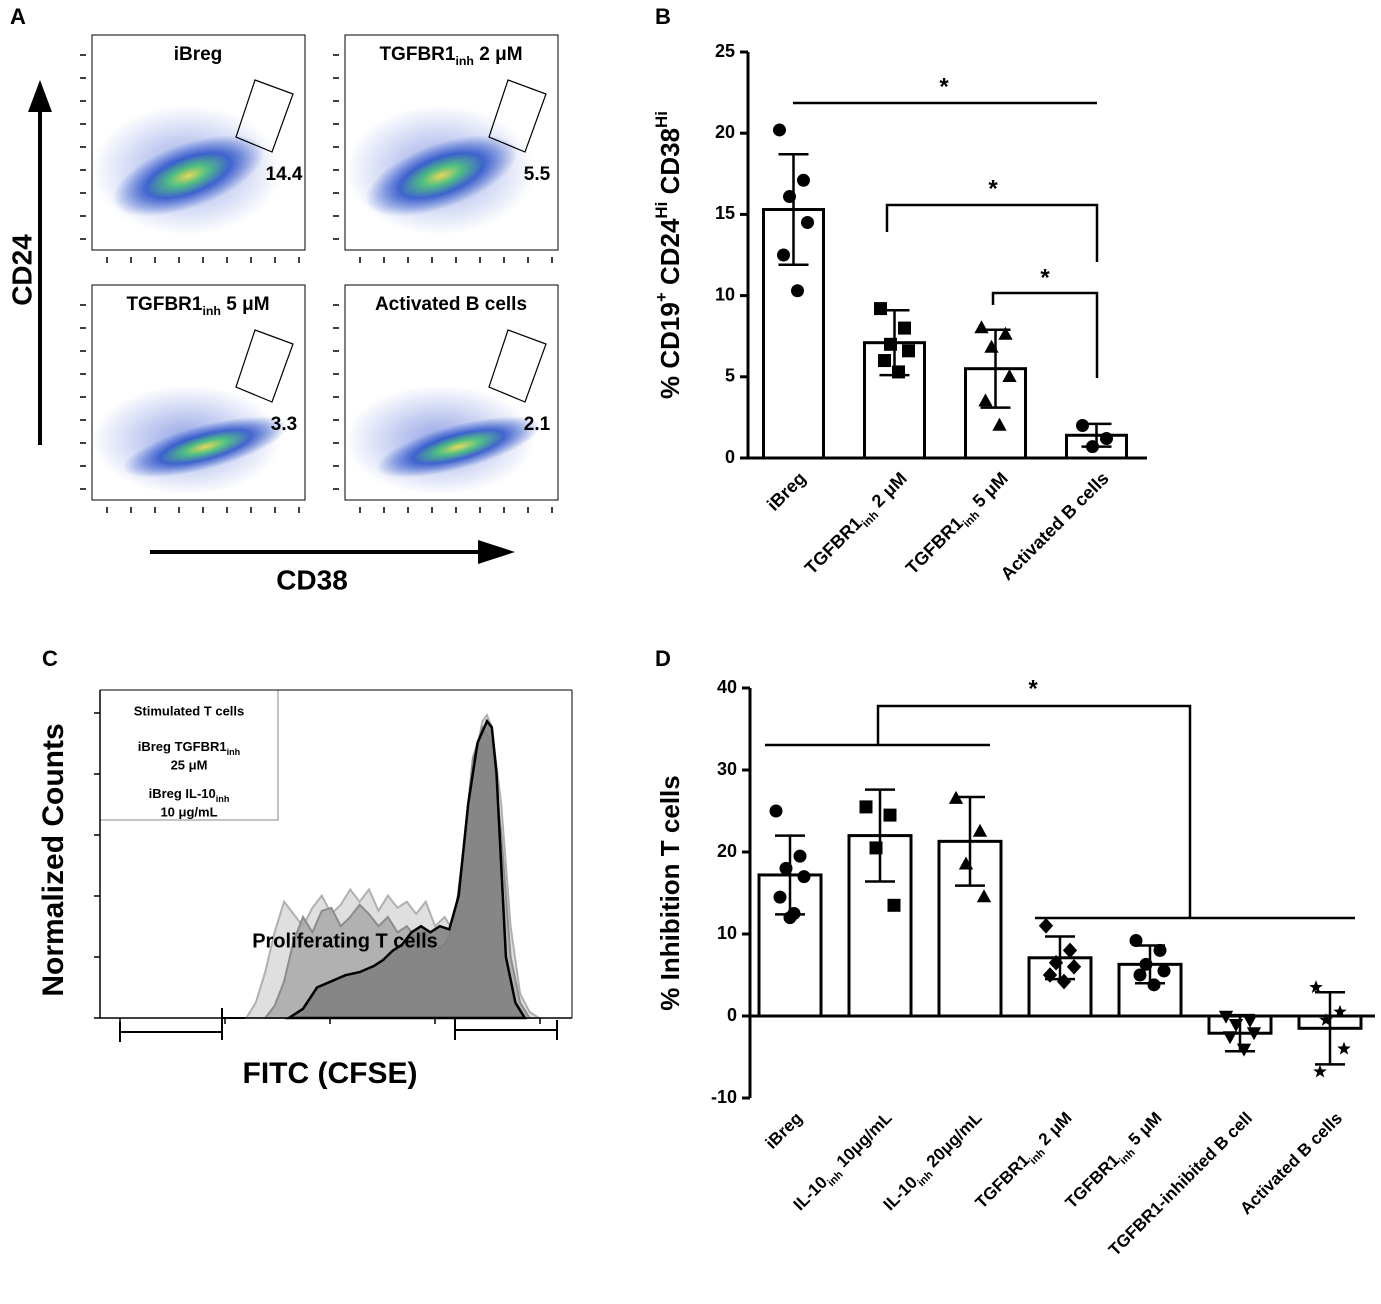  Describe the element at coordinates (284, 424) in the screenshot. I see `gate-value: 3.3` at that location.